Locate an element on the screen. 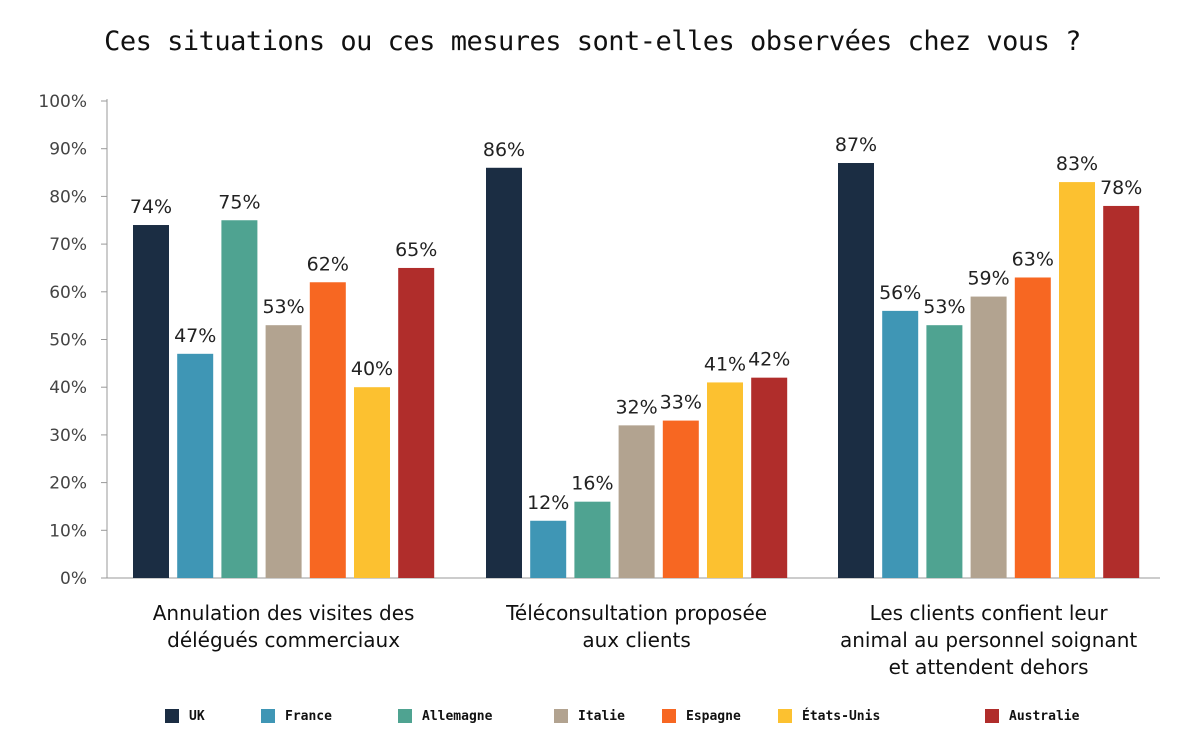 This screenshot has height=751, width=1185. bar-value-label: 74% is located at coordinates (151, 207).